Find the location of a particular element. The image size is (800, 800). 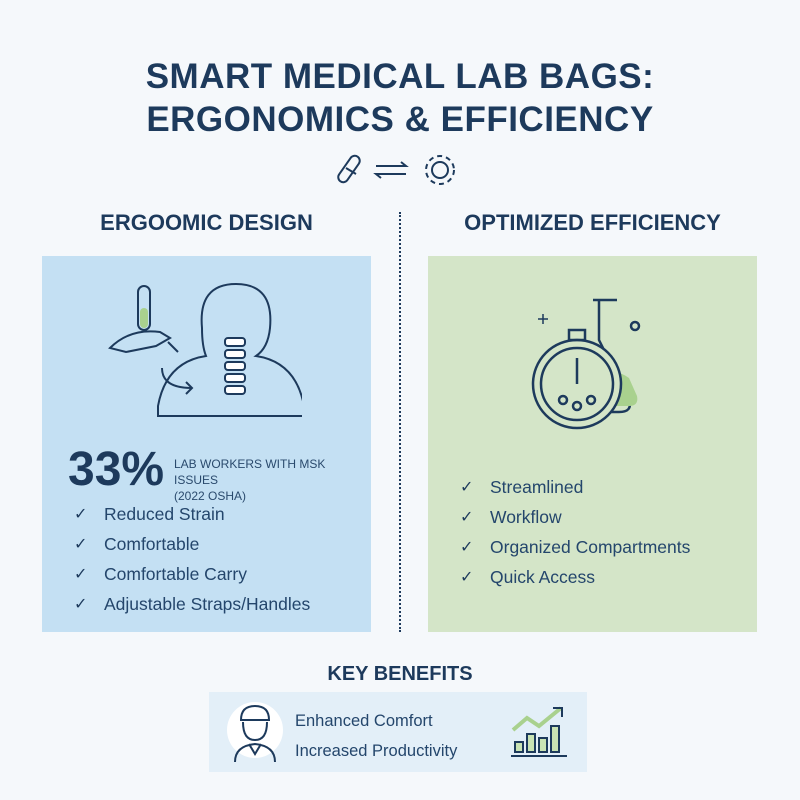

hand-test-tube-spine-icon is located at coordinates (205, 349).